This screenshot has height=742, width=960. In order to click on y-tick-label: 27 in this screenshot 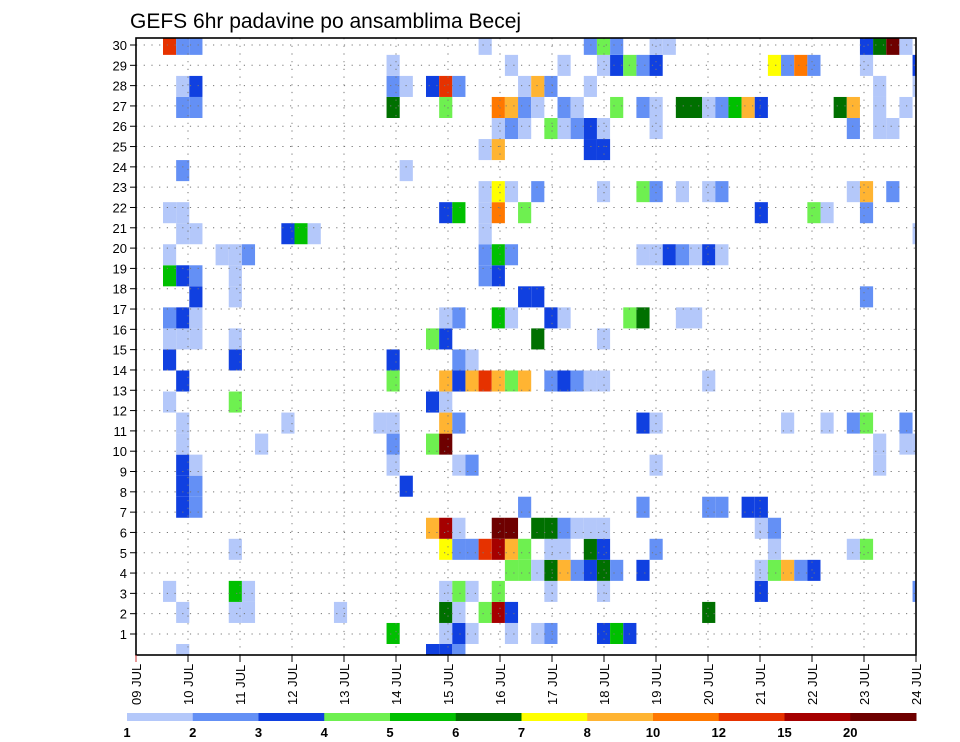, I will do `click(120, 106)`.